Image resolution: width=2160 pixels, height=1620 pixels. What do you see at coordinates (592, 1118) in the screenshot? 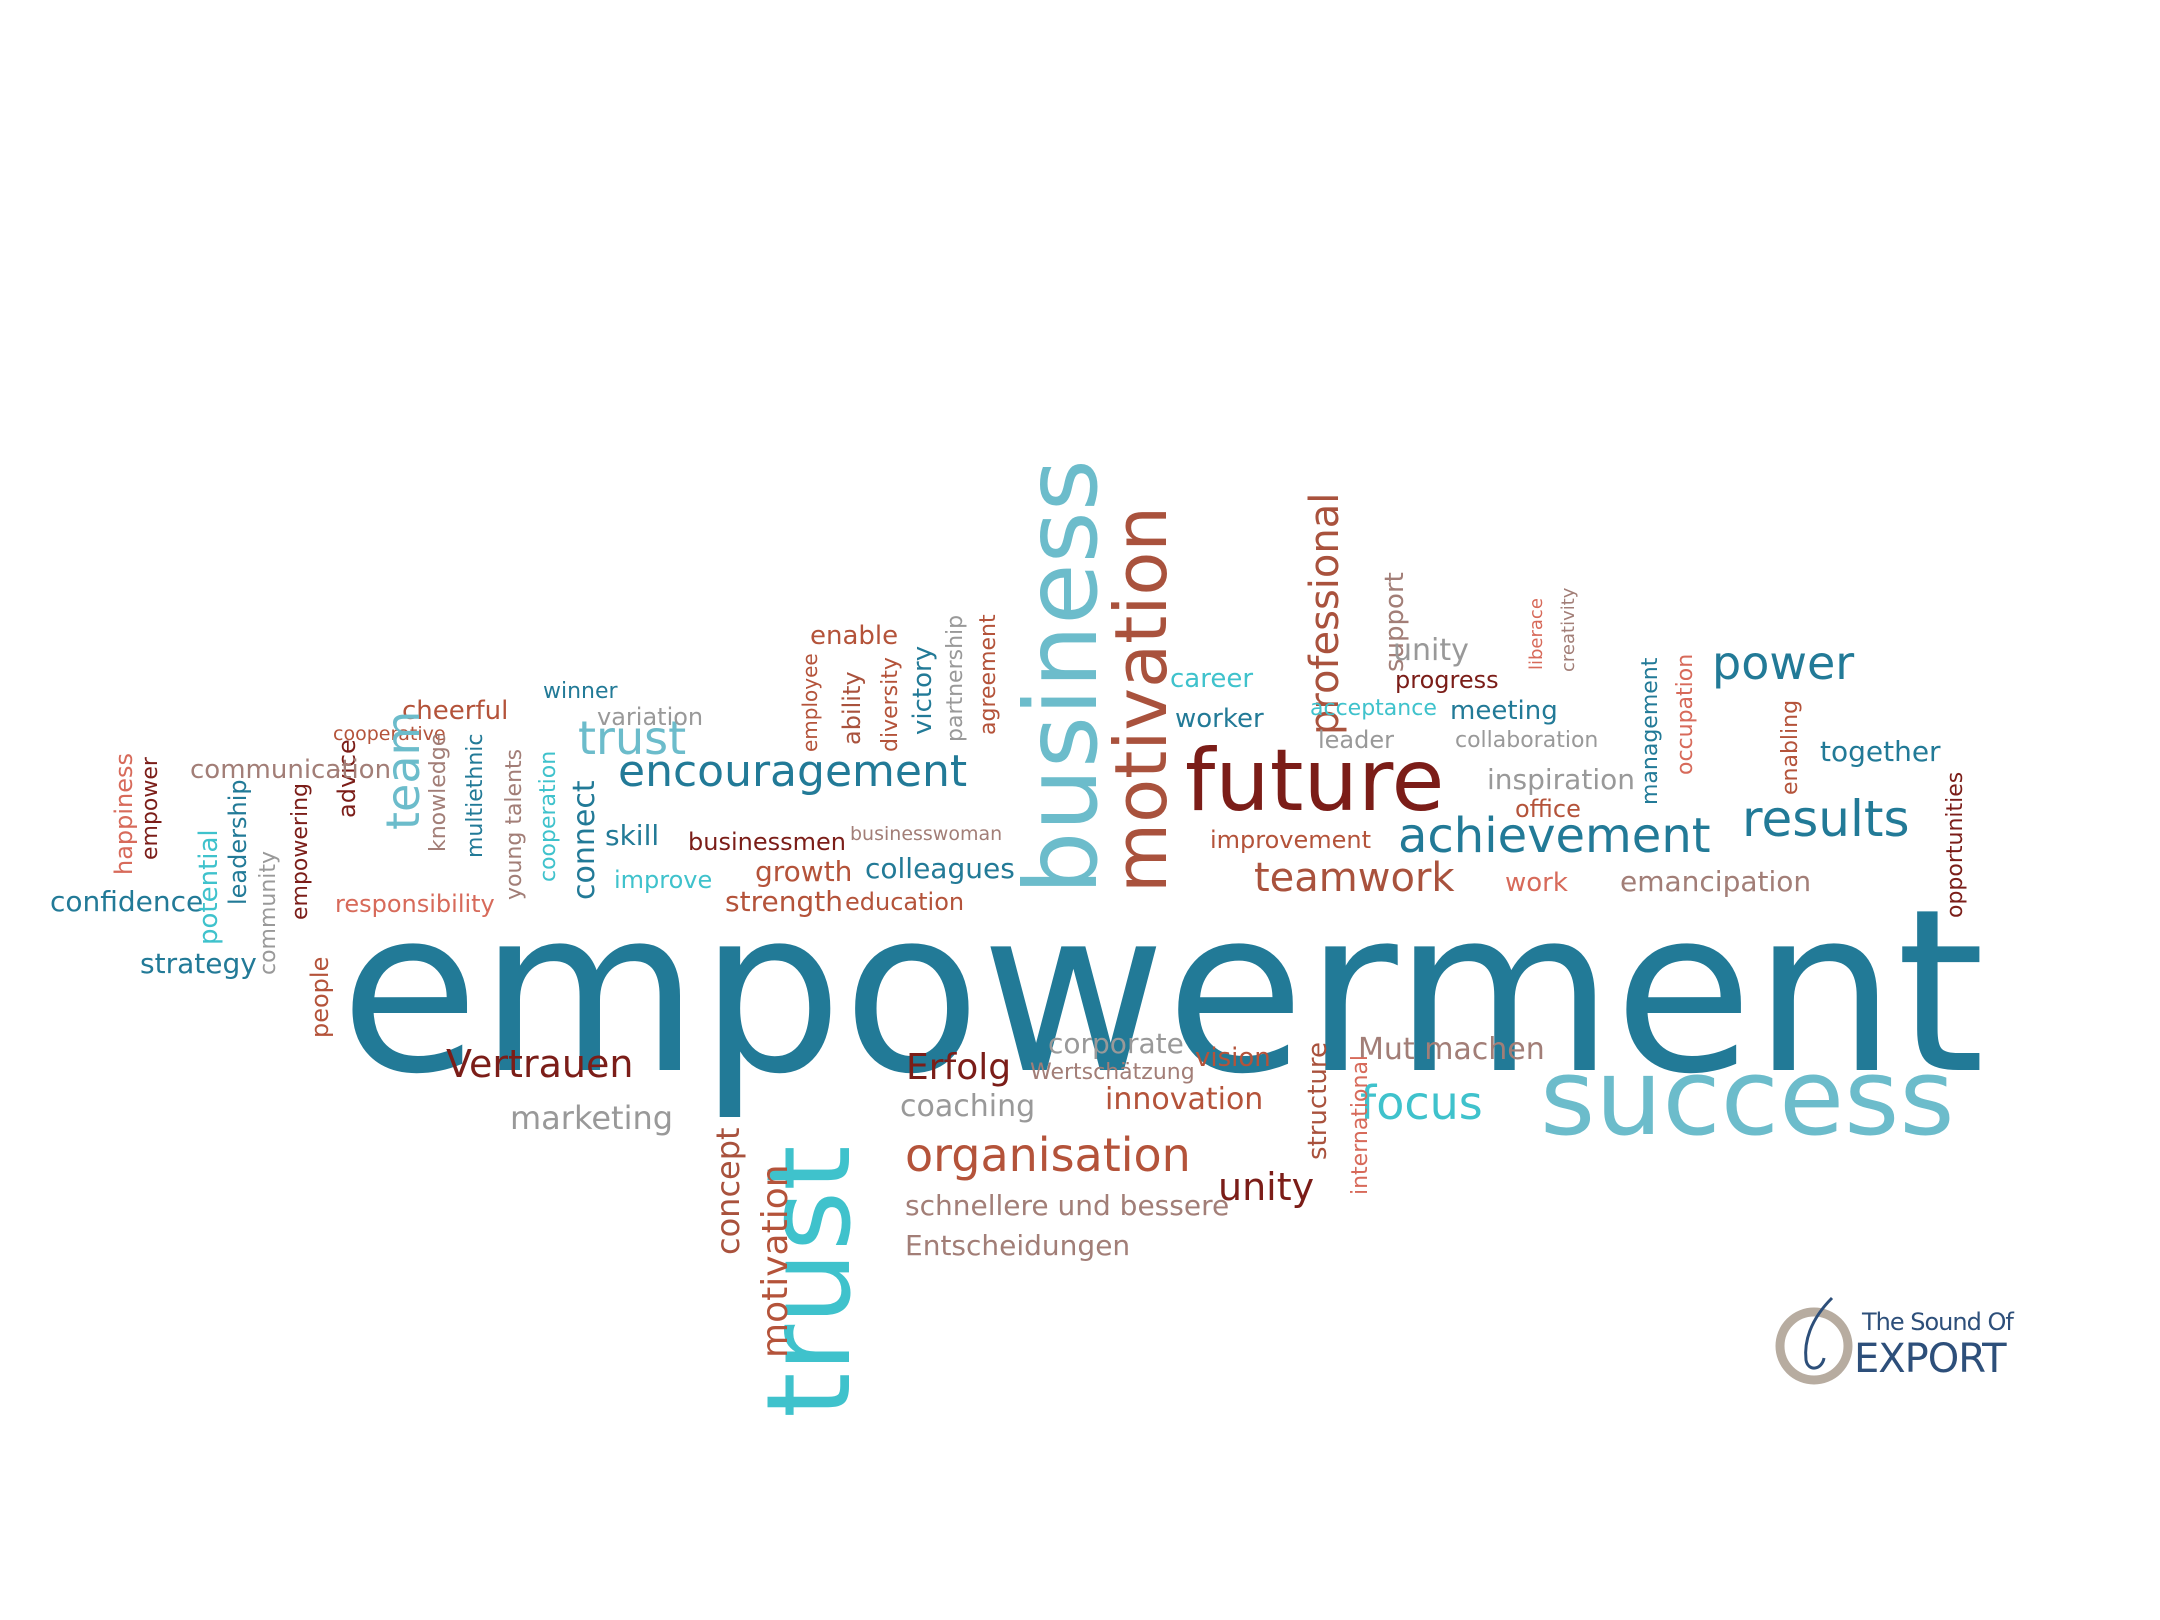
I see `word-marketing: marketing` at bounding box center [592, 1118].